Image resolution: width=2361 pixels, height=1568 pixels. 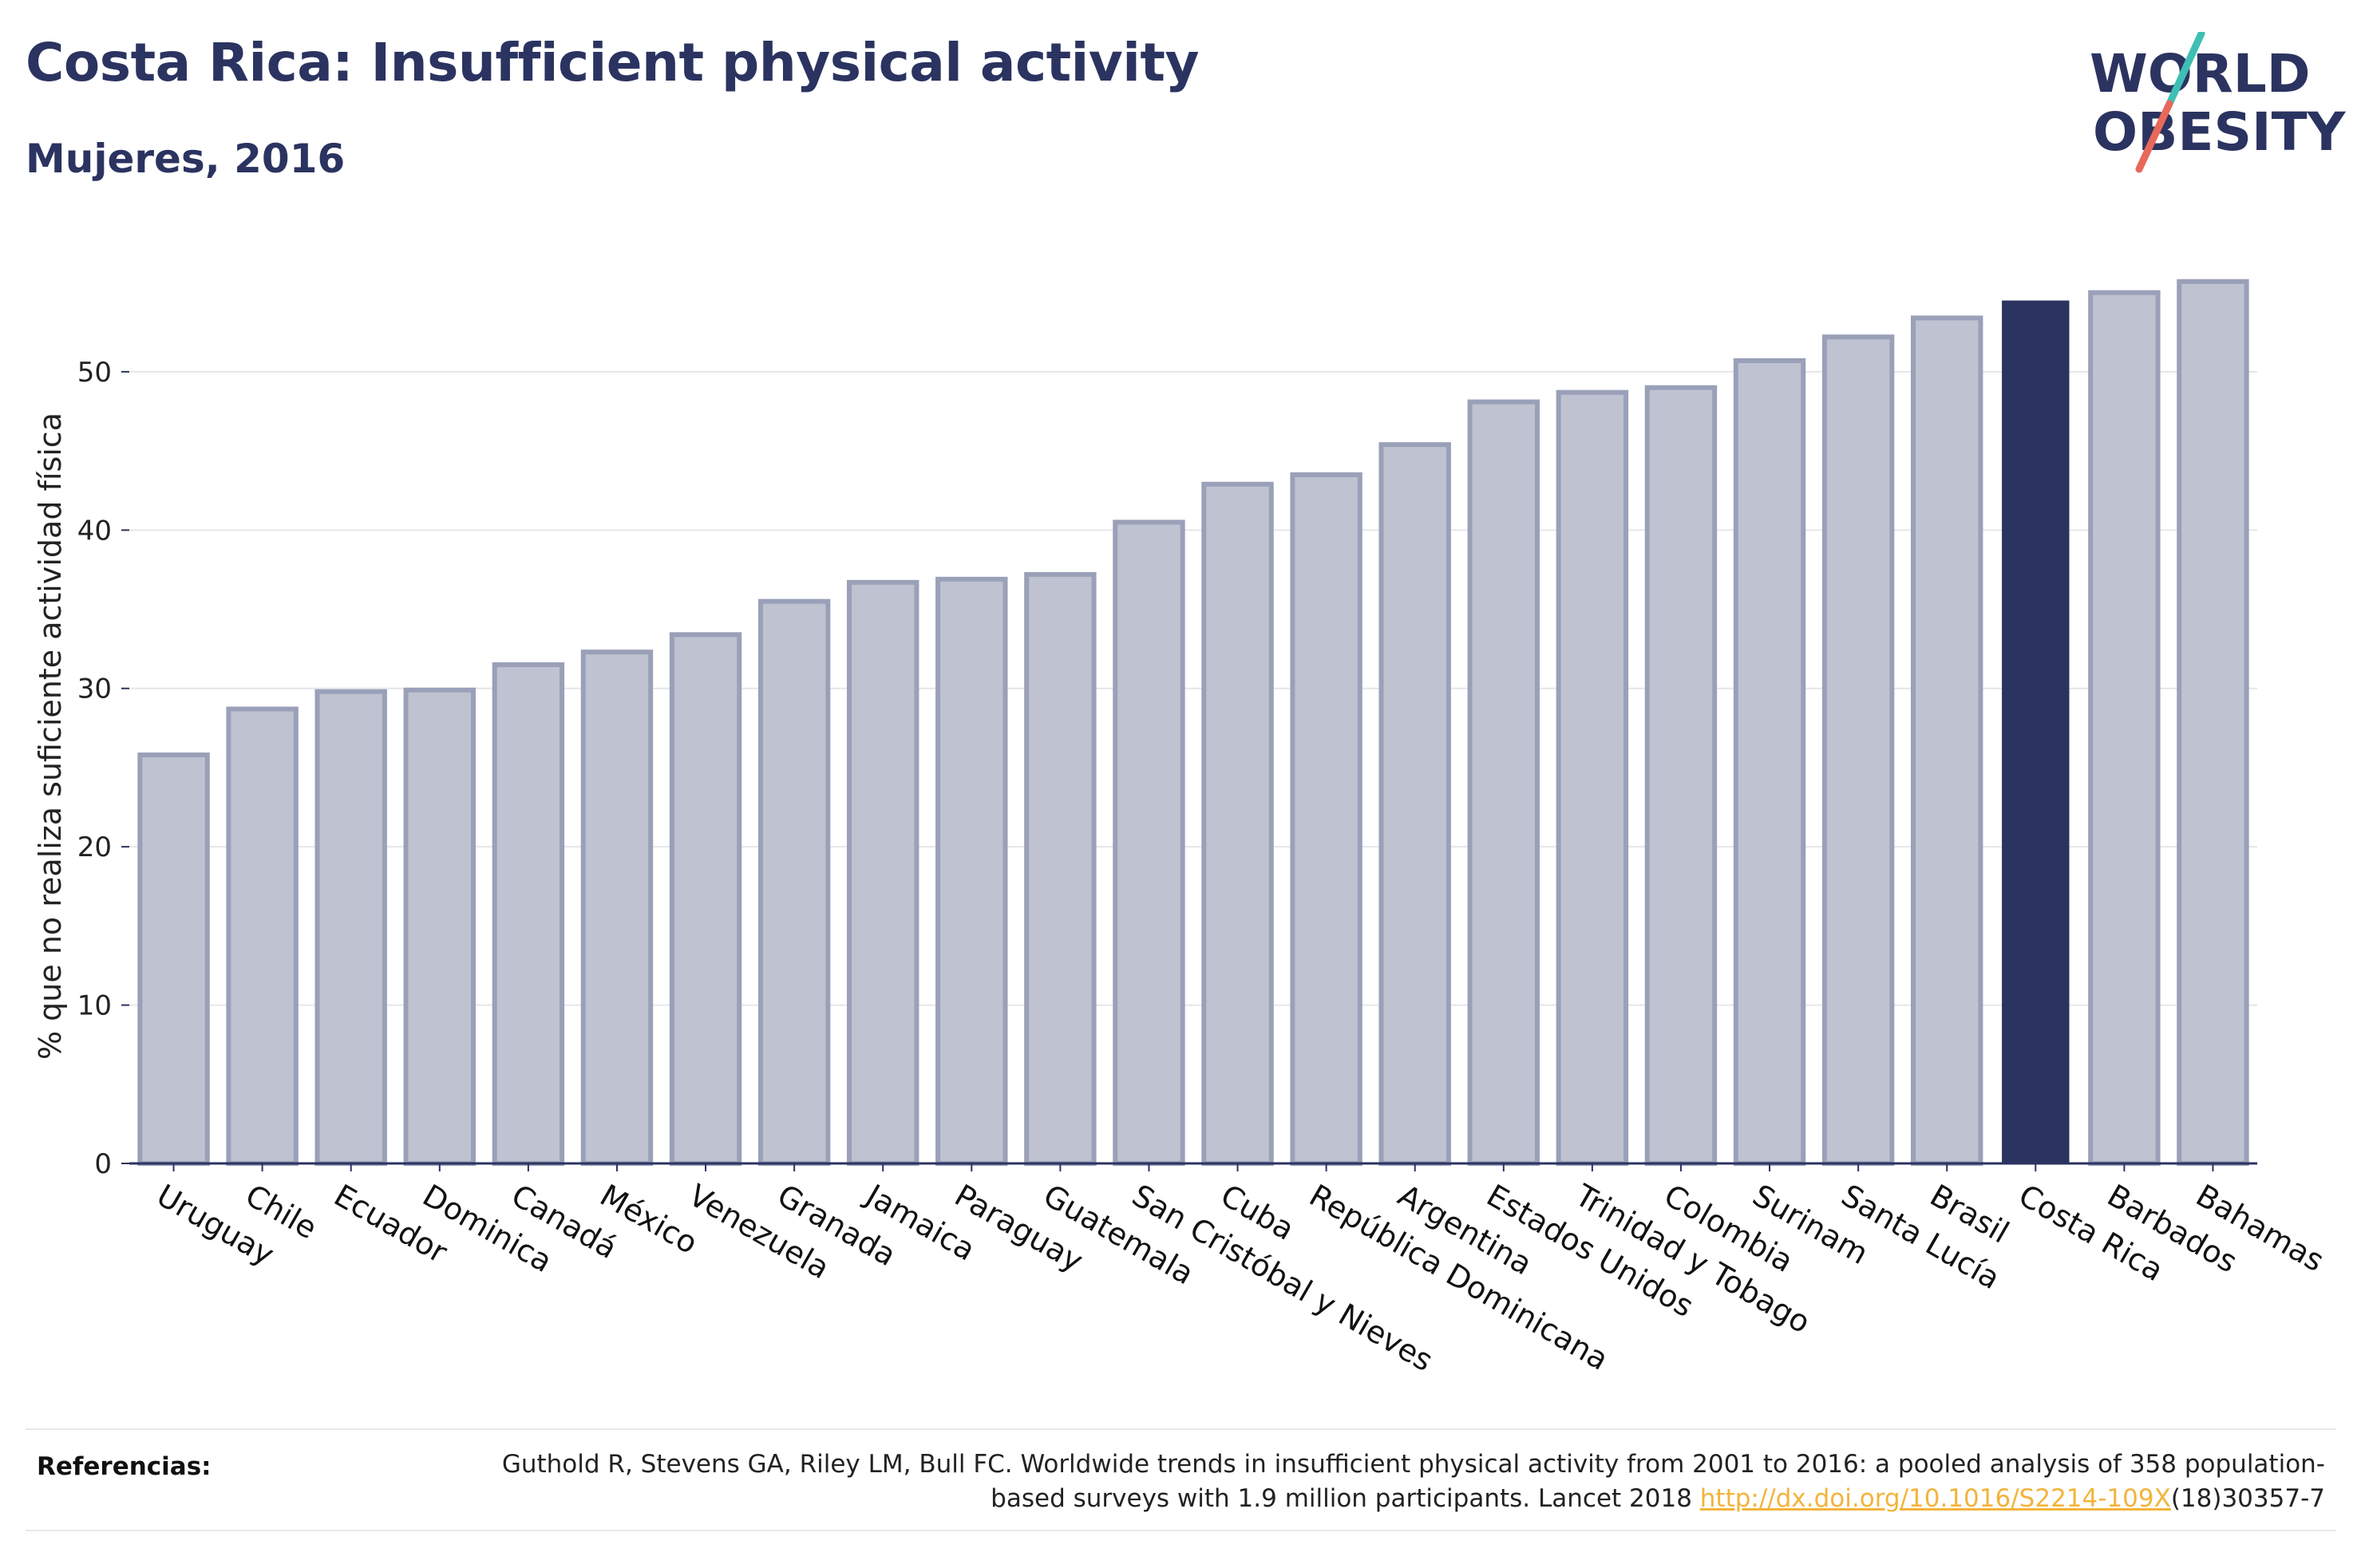 I want to click on world-obesity-logo: WORLD OBESITY, so click(x=2218, y=102).